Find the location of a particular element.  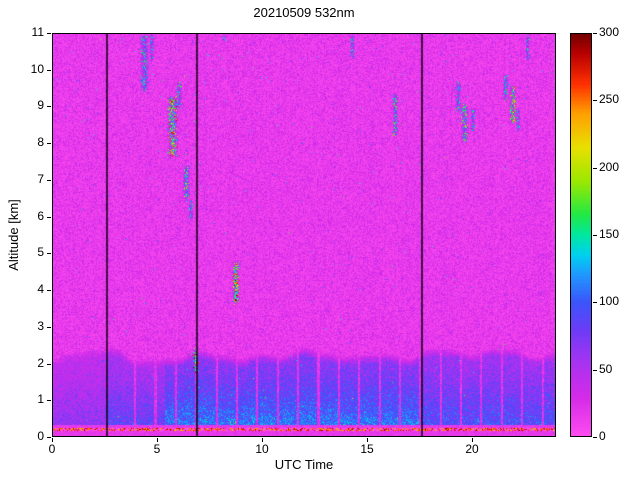

x-tick-label: 0 is located at coordinates (52, 449).